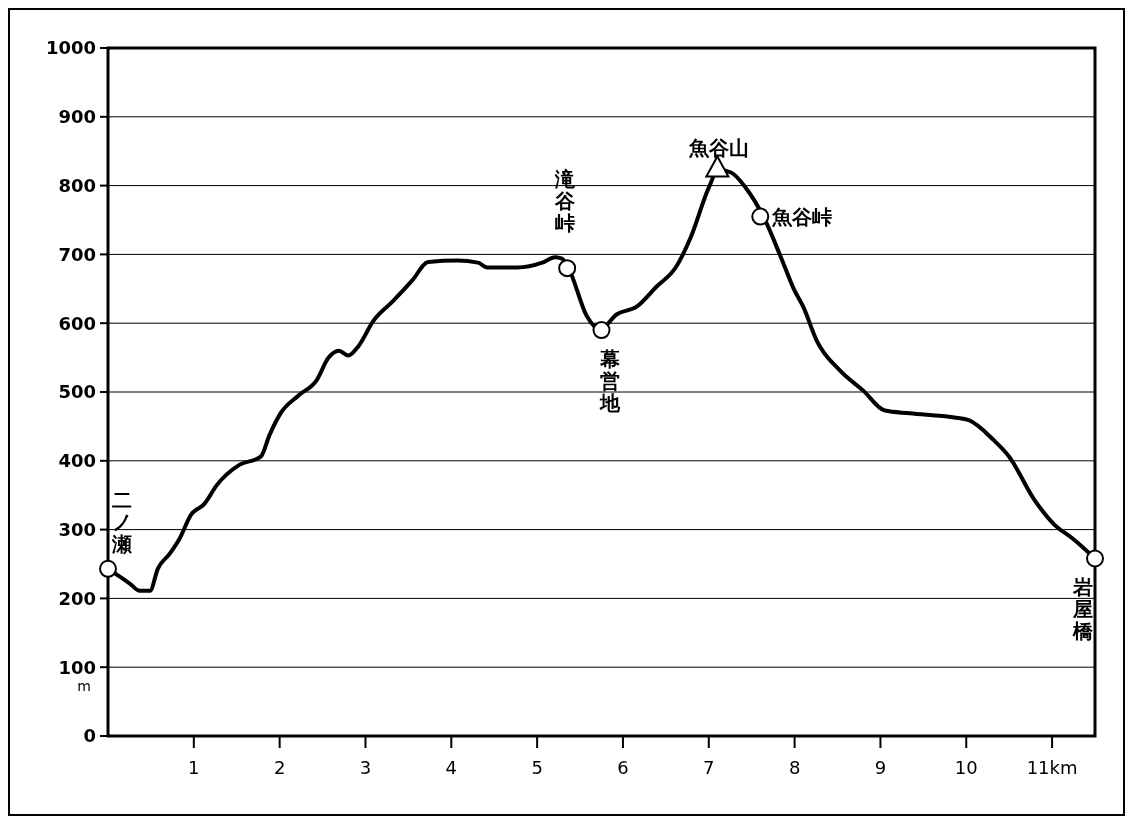 The image size is (1133, 824). What do you see at coordinates (1083, 609) in the screenshot?
I see `annotation: 岩屋橋` at bounding box center [1083, 609].